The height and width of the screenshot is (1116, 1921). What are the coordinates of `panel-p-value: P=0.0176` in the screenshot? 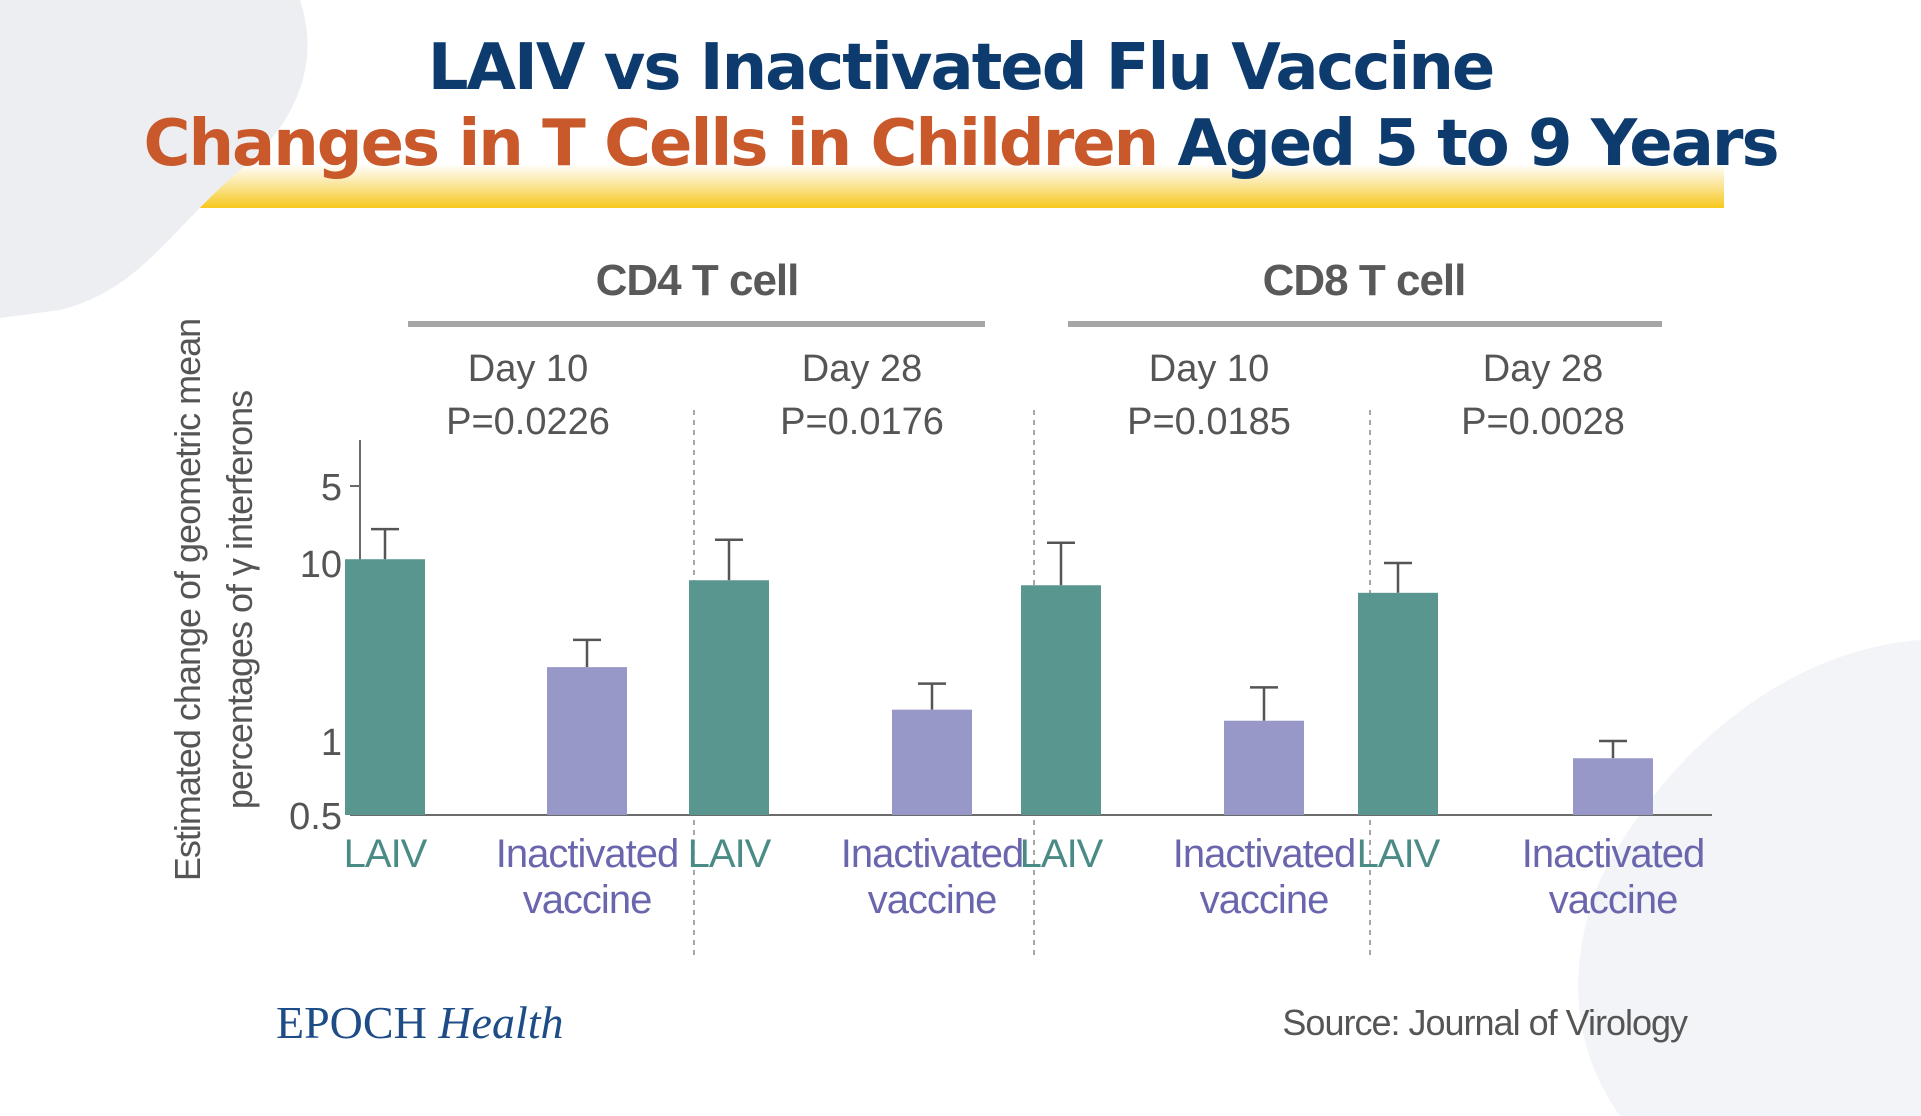 It's located at (862, 422).